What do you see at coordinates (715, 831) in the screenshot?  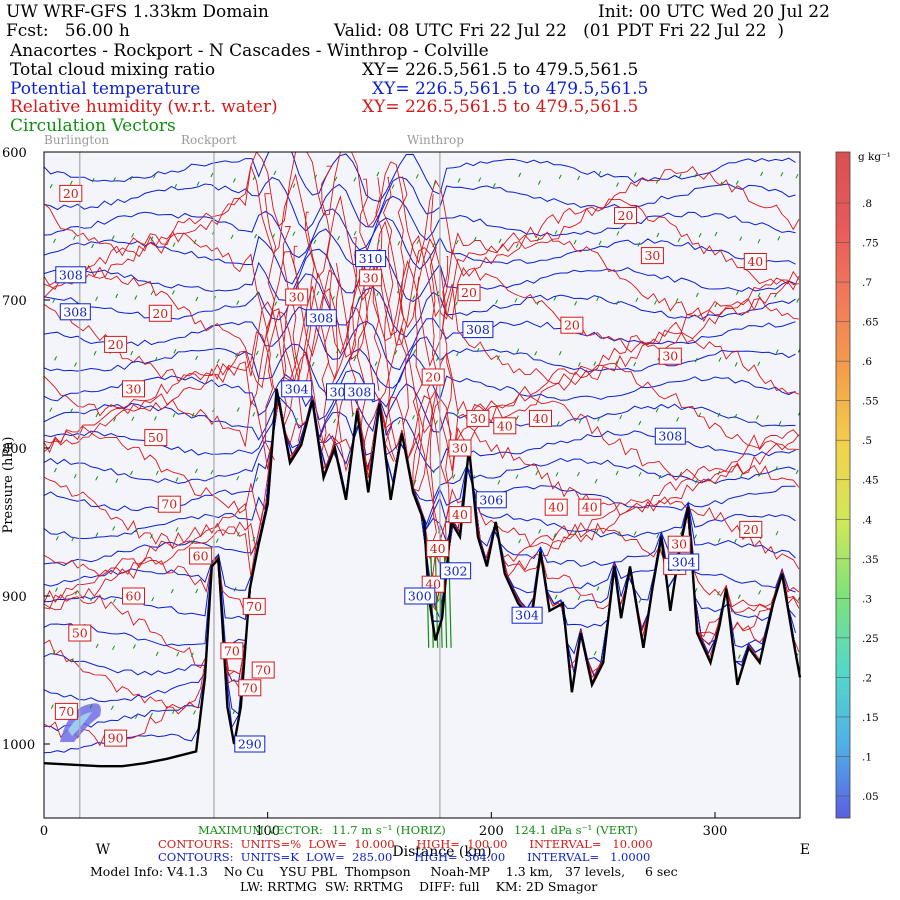 I see `x-tick-label: 300` at bounding box center [715, 831].